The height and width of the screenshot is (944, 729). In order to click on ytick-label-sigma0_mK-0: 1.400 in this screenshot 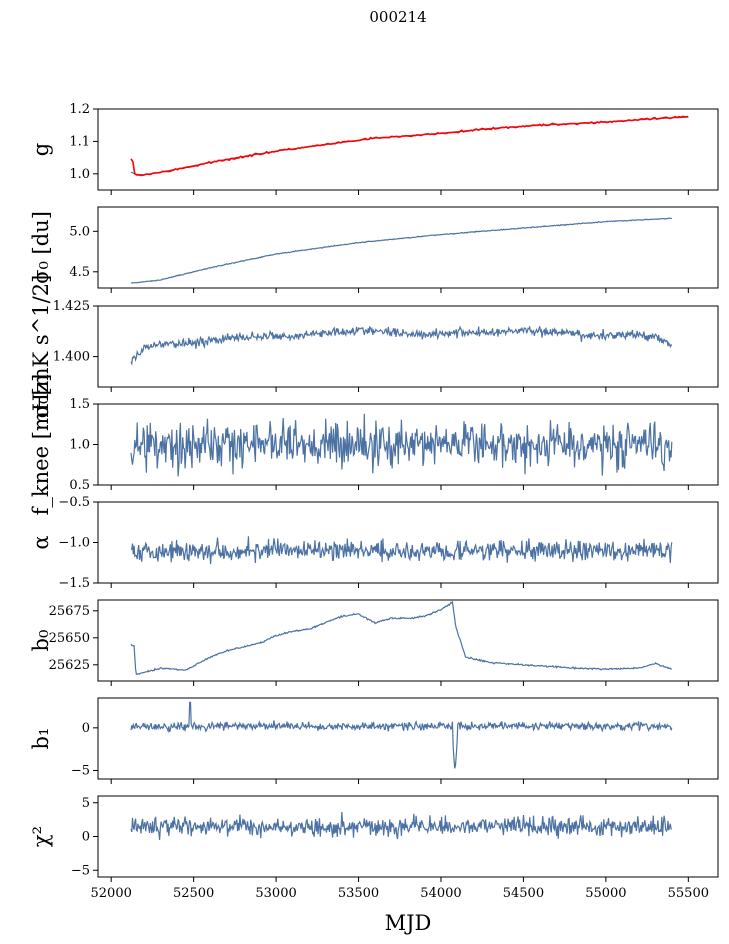, I will do `click(71, 357)`.